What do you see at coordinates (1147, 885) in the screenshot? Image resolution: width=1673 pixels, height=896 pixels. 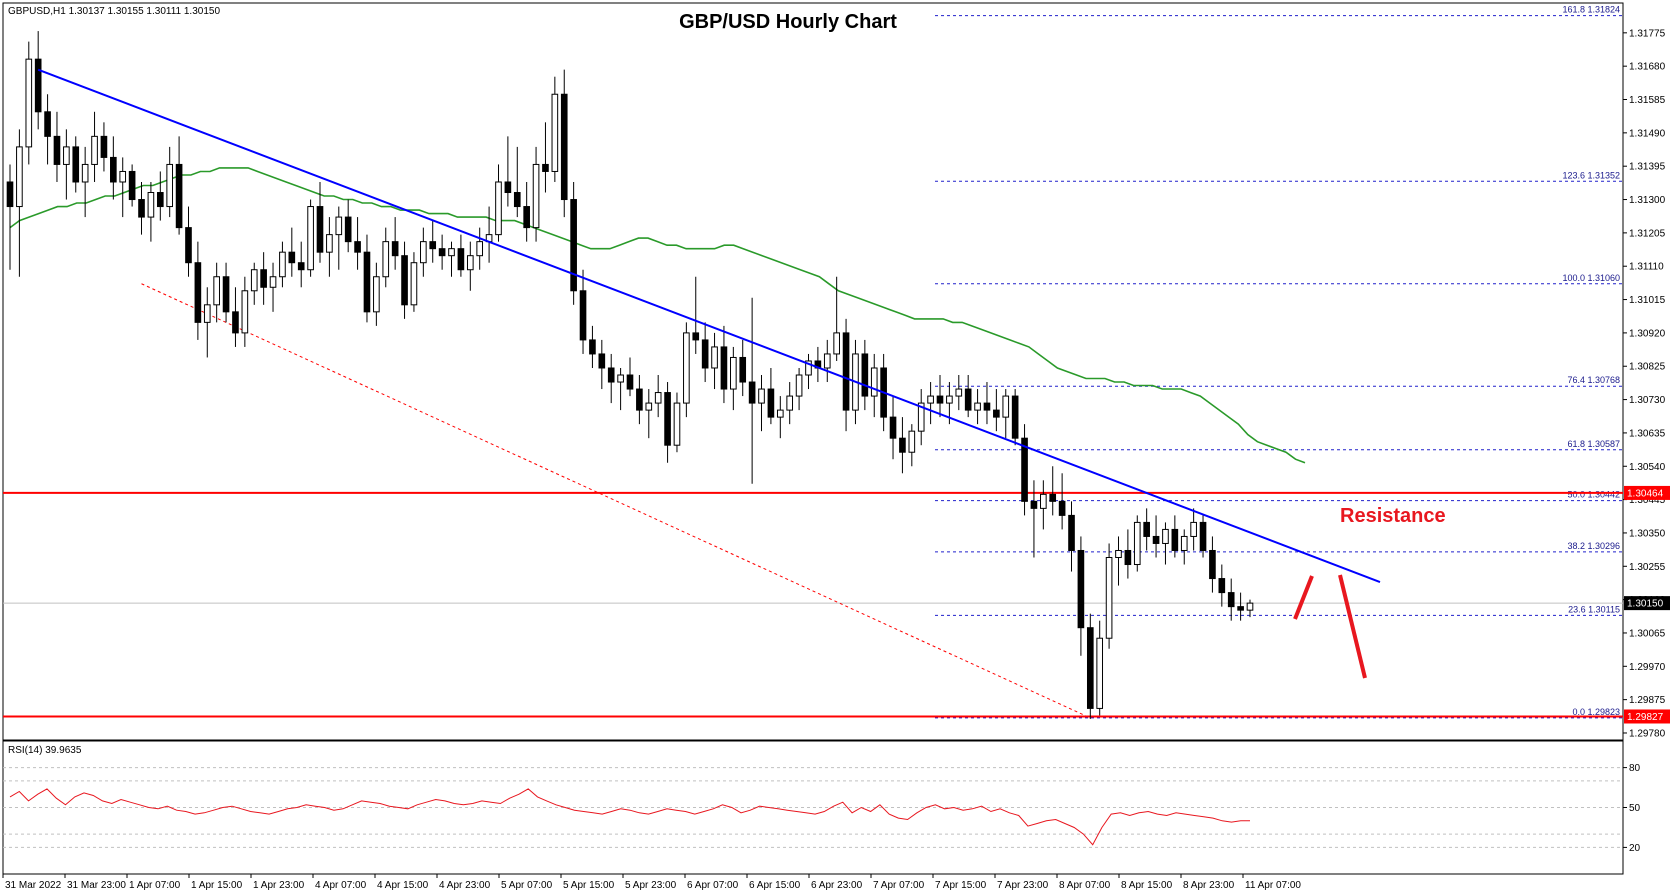 I see `time-tick-label: 8 Apr 15:00` at bounding box center [1147, 885].